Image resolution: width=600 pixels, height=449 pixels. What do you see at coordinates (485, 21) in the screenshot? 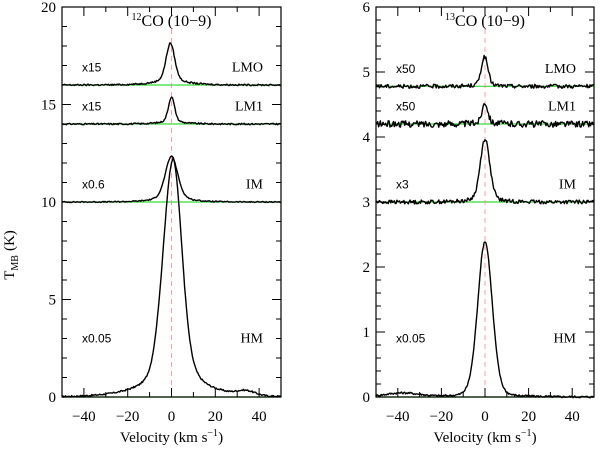
I see `panel-title: 13CO (10−9)` at bounding box center [485, 21].